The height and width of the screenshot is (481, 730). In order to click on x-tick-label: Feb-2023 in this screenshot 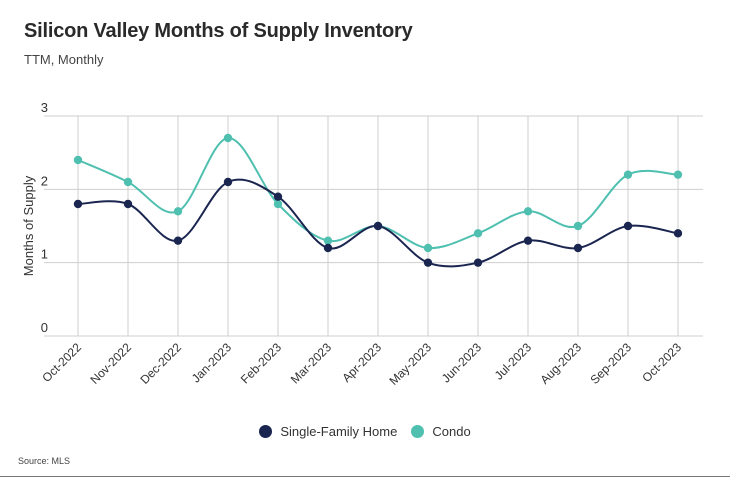, I will do `click(261, 363)`.